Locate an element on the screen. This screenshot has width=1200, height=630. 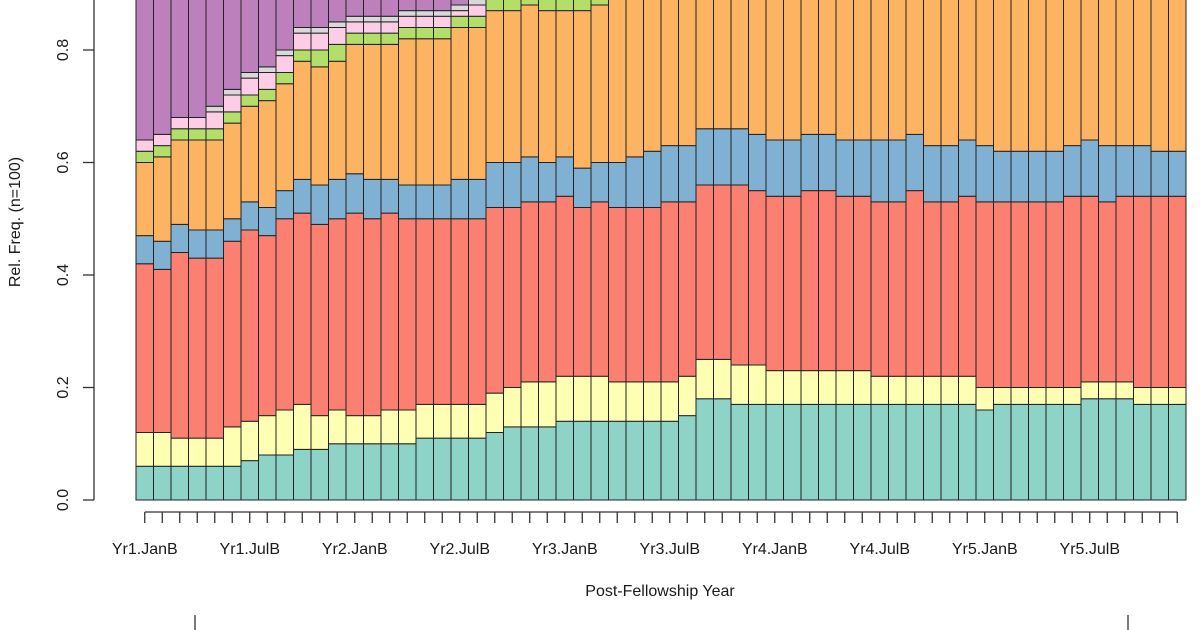
x-tick-label: Yr3.JulB is located at coordinates (670, 549).